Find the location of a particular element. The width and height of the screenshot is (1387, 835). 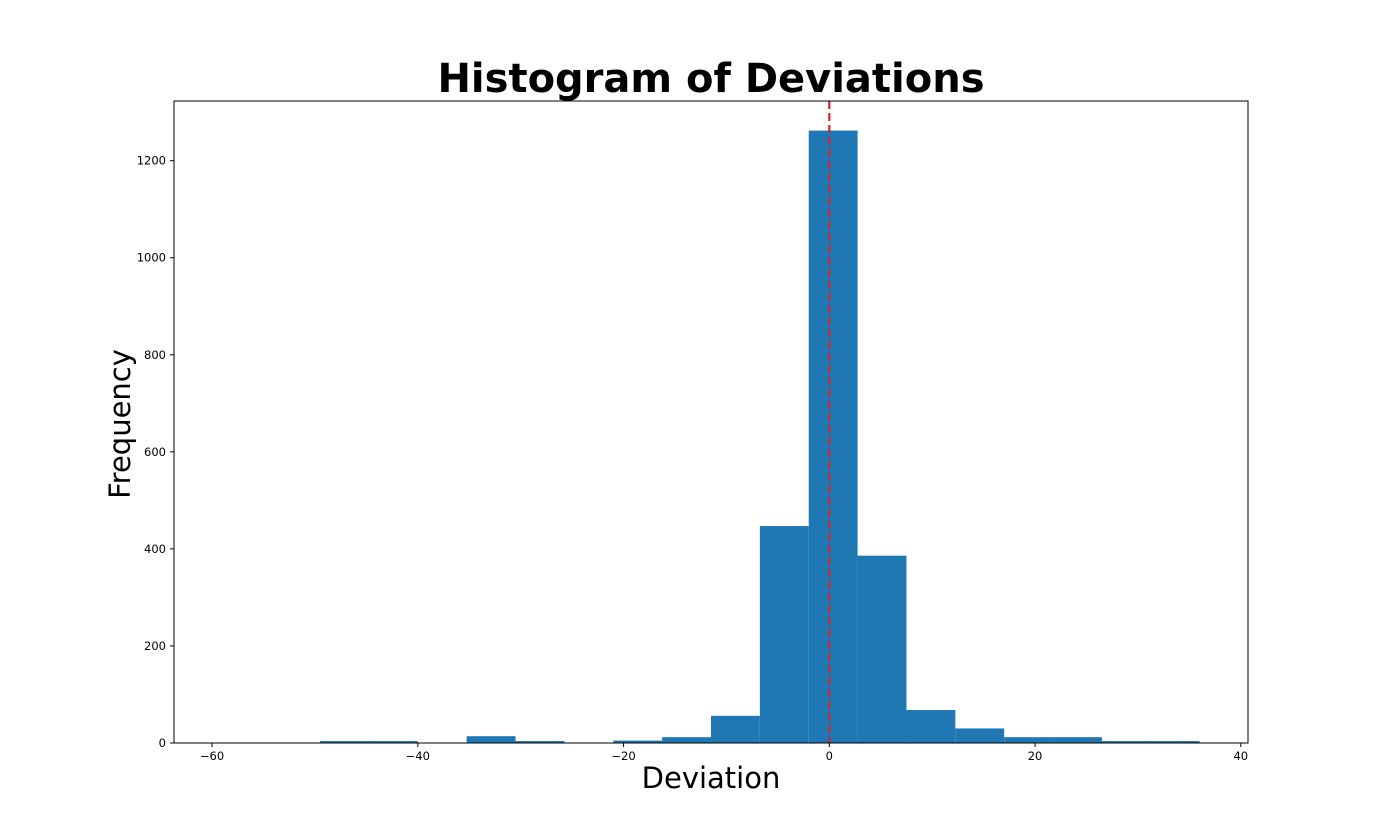

y-tick-label: 600 is located at coordinates (155, 452).